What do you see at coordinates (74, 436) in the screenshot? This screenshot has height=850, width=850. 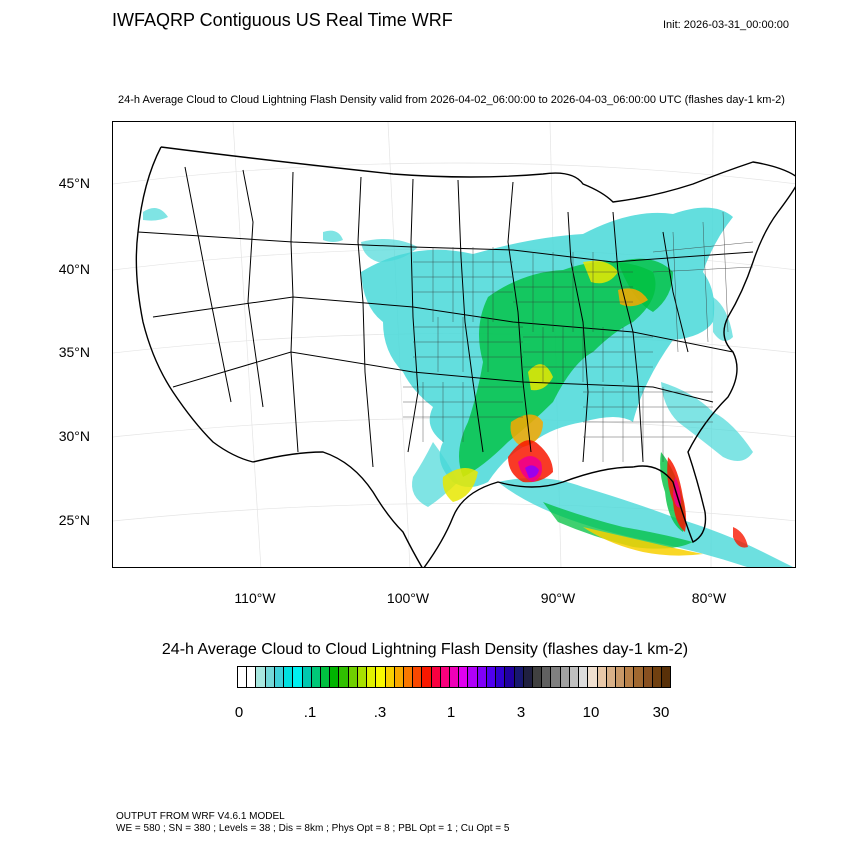 I see `lat-label-30: 30°N` at bounding box center [74, 436].